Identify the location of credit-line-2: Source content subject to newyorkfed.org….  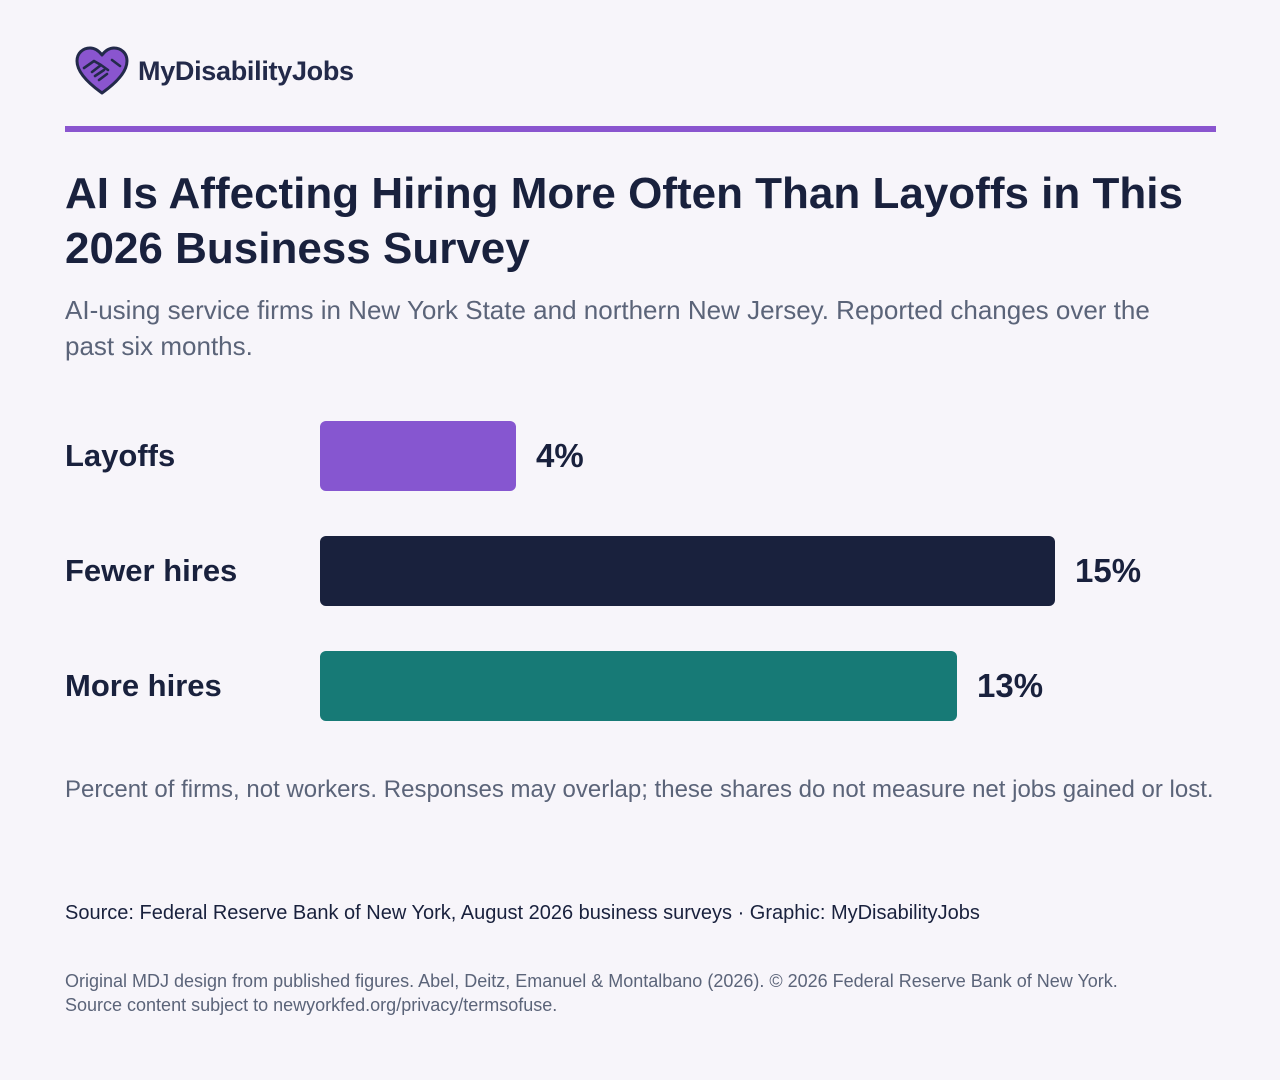
(311, 1005).